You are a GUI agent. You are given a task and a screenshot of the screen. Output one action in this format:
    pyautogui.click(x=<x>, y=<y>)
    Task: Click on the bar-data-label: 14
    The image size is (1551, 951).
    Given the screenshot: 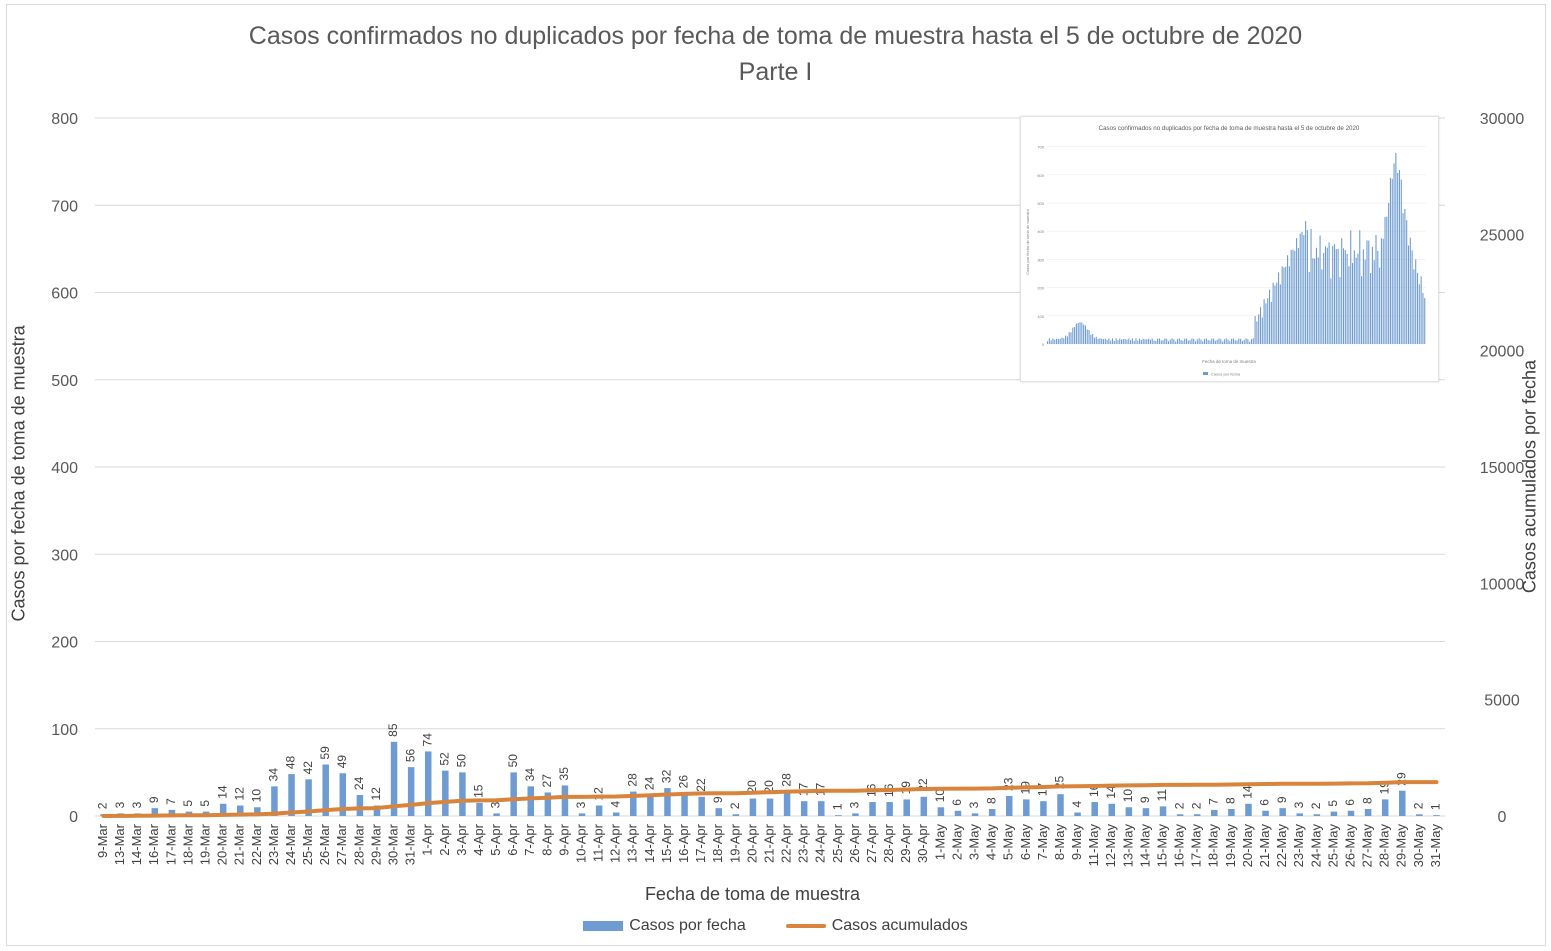 What is the action you would take?
    pyautogui.click(x=222, y=792)
    